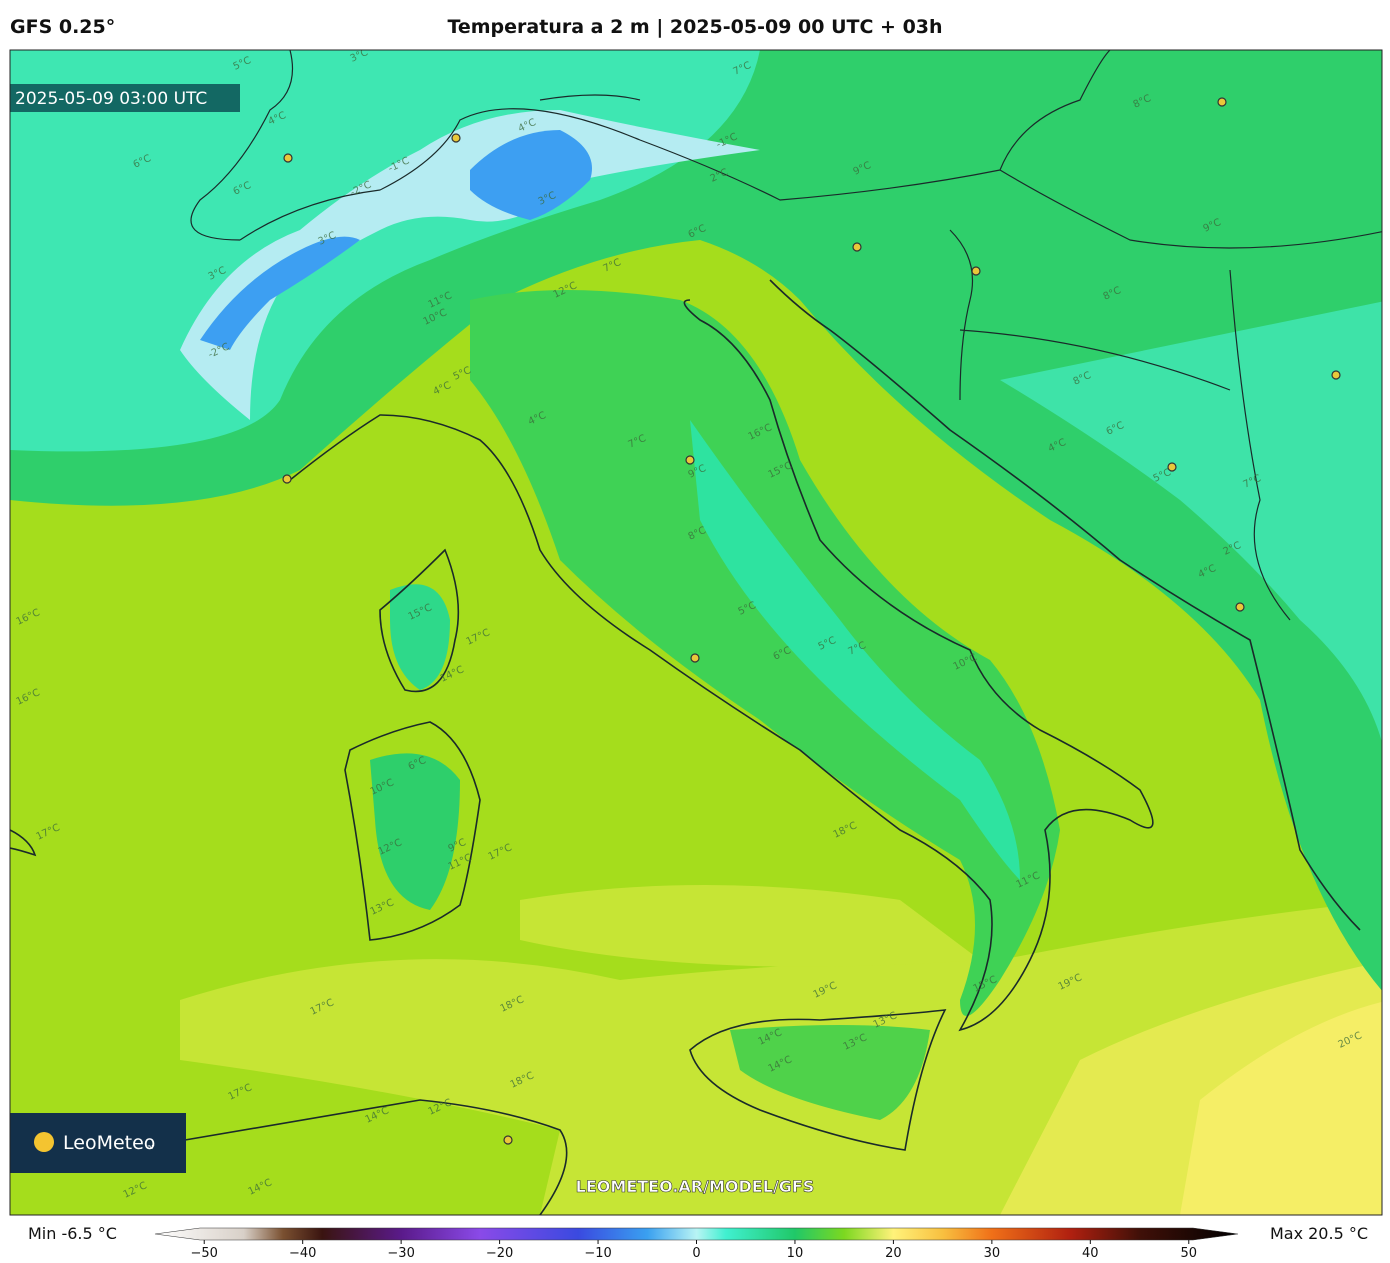 The image size is (1390, 1263). What do you see at coordinates (302, 1253) in the screenshot?
I see `colorbar-tick-label: −40` at bounding box center [302, 1253].